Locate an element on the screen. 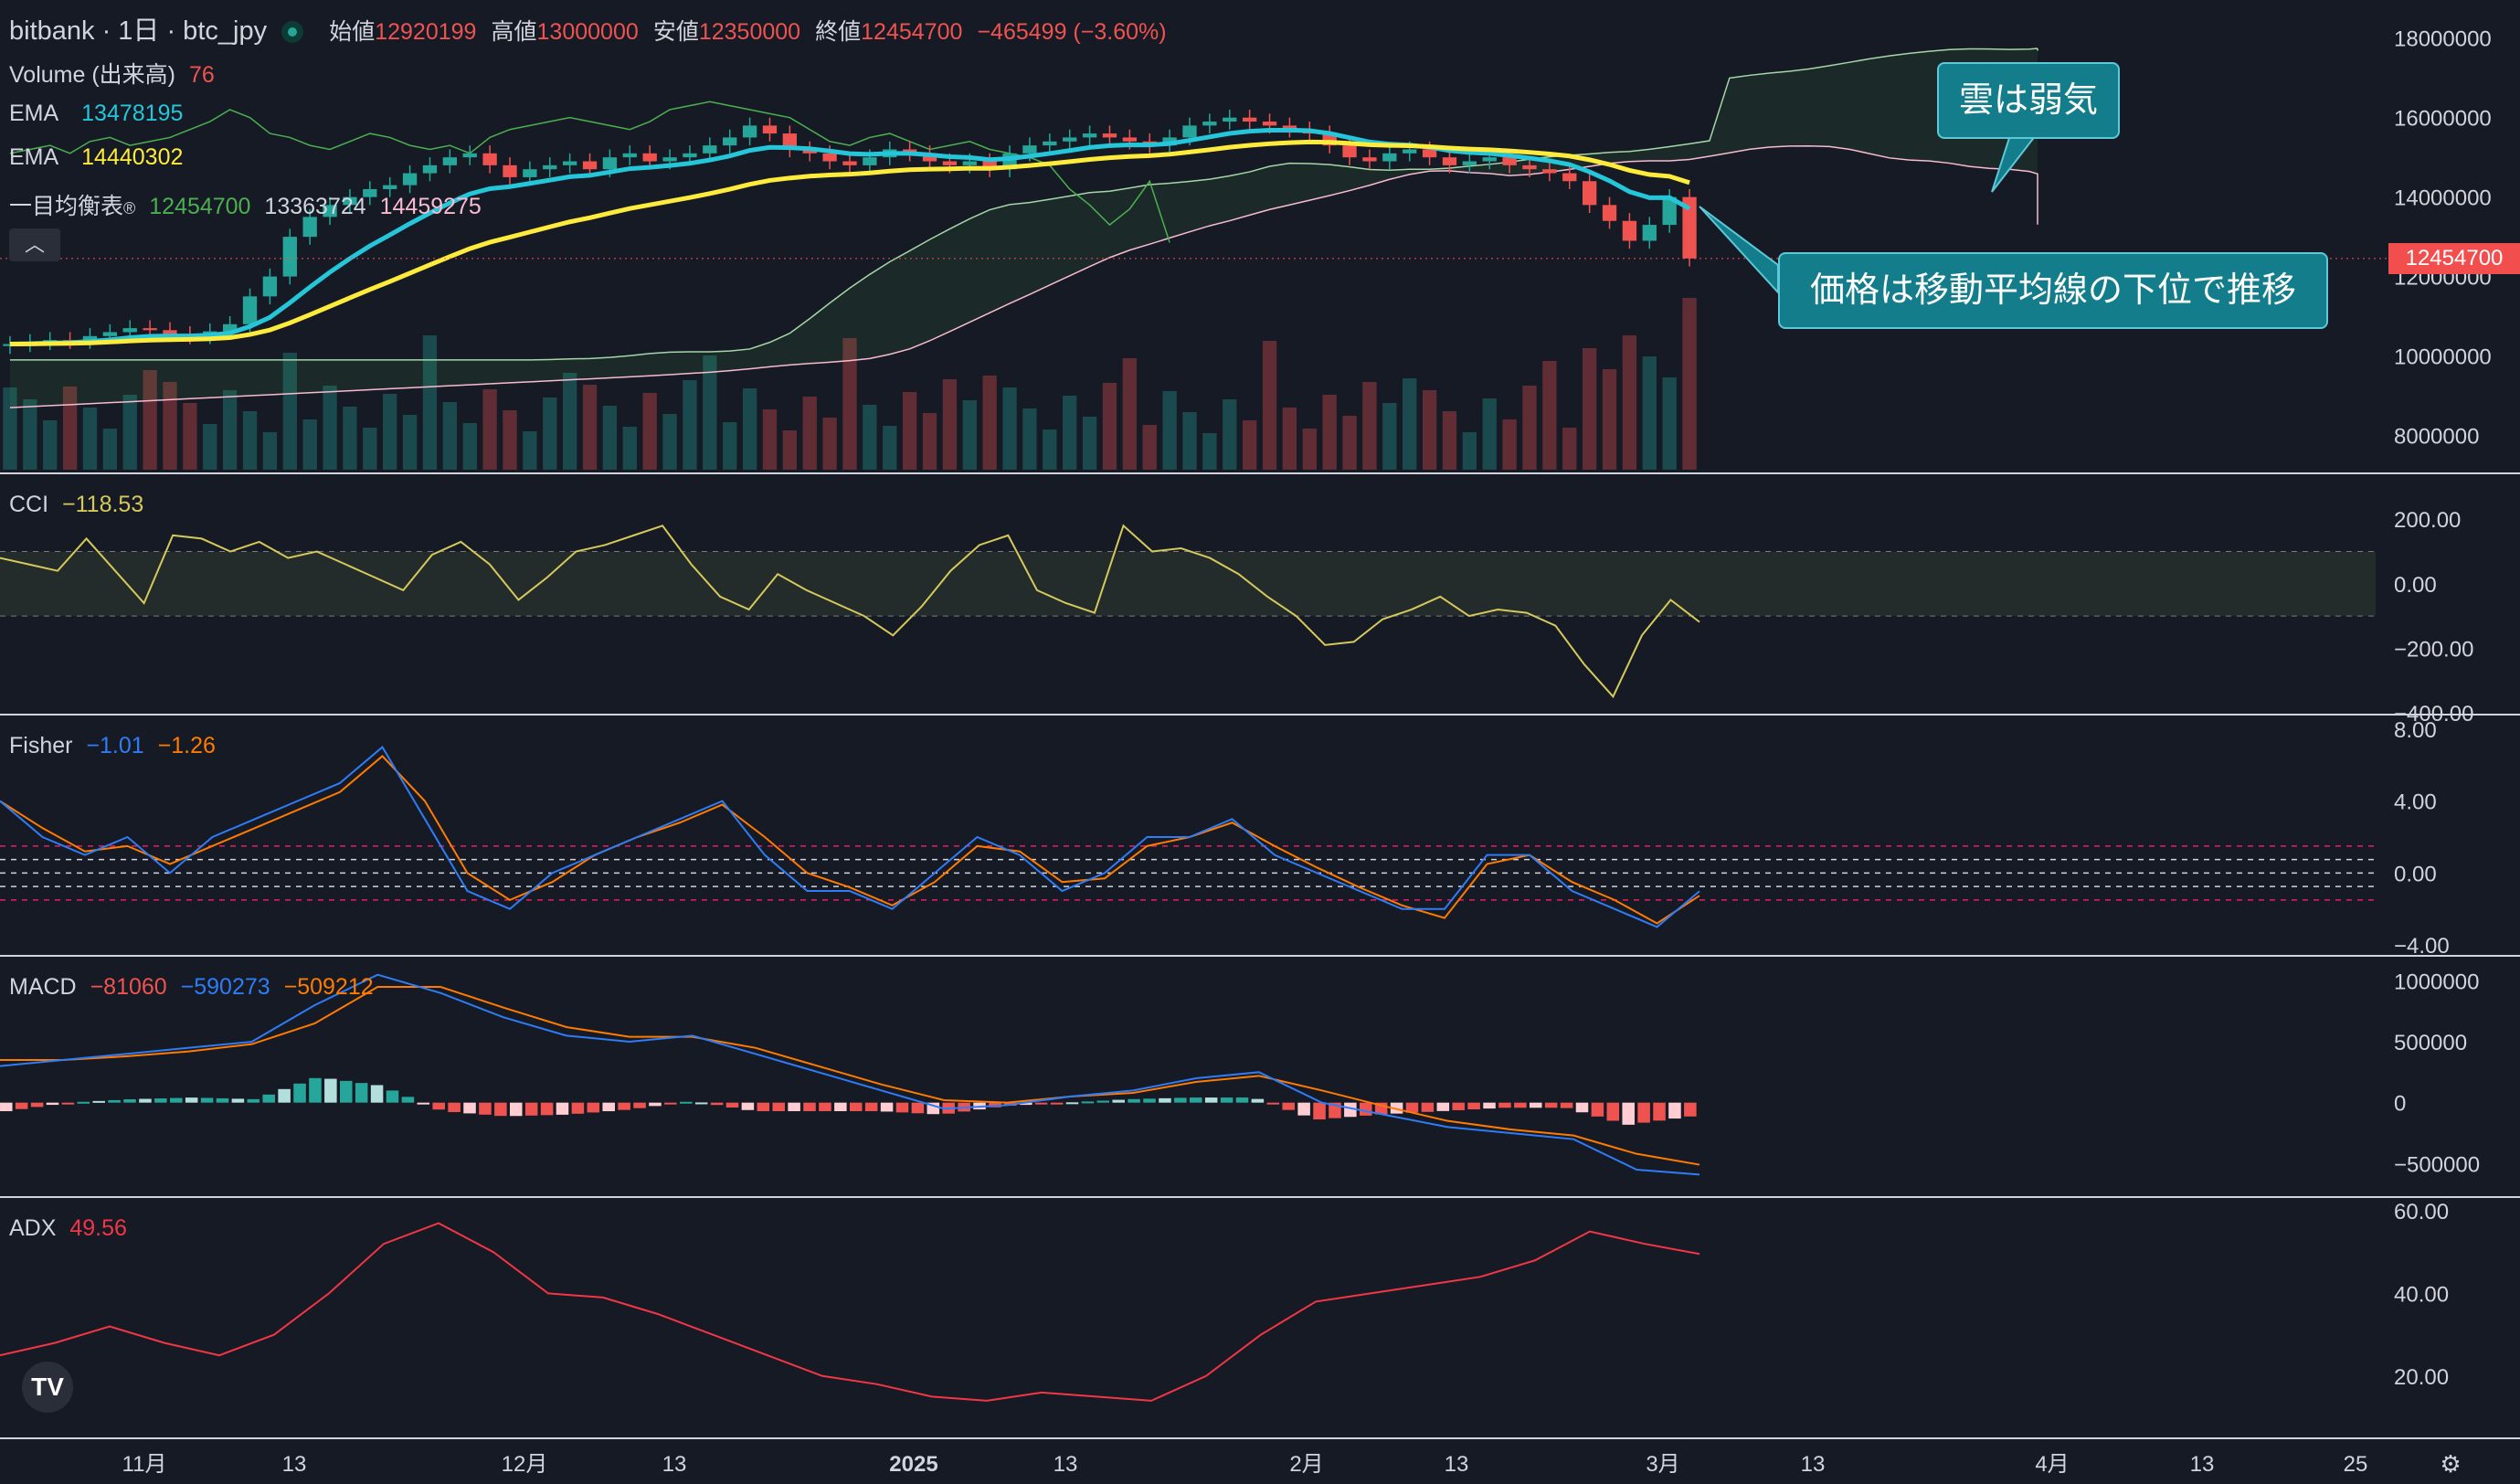 The image size is (2520, 1484). tradingview-logo-icon: TV is located at coordinates (47, 1387).